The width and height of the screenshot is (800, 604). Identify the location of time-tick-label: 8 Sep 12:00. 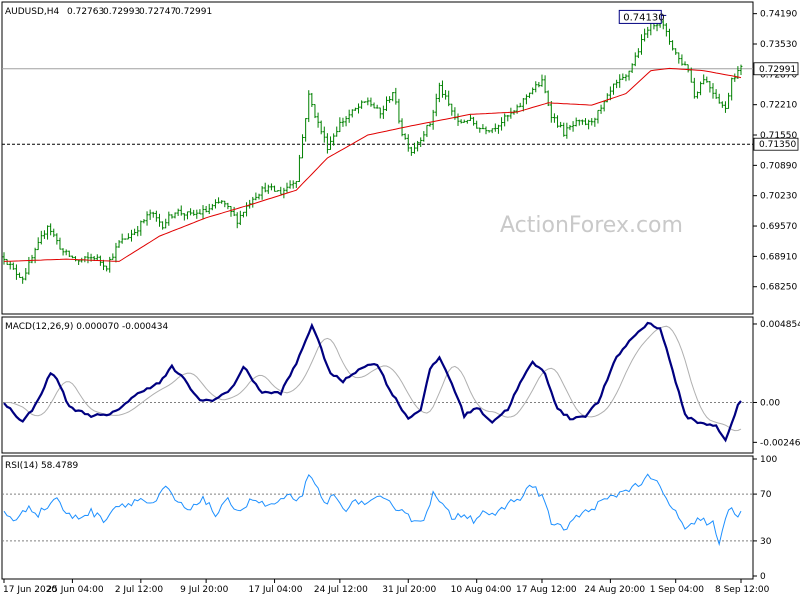
(742, 590).